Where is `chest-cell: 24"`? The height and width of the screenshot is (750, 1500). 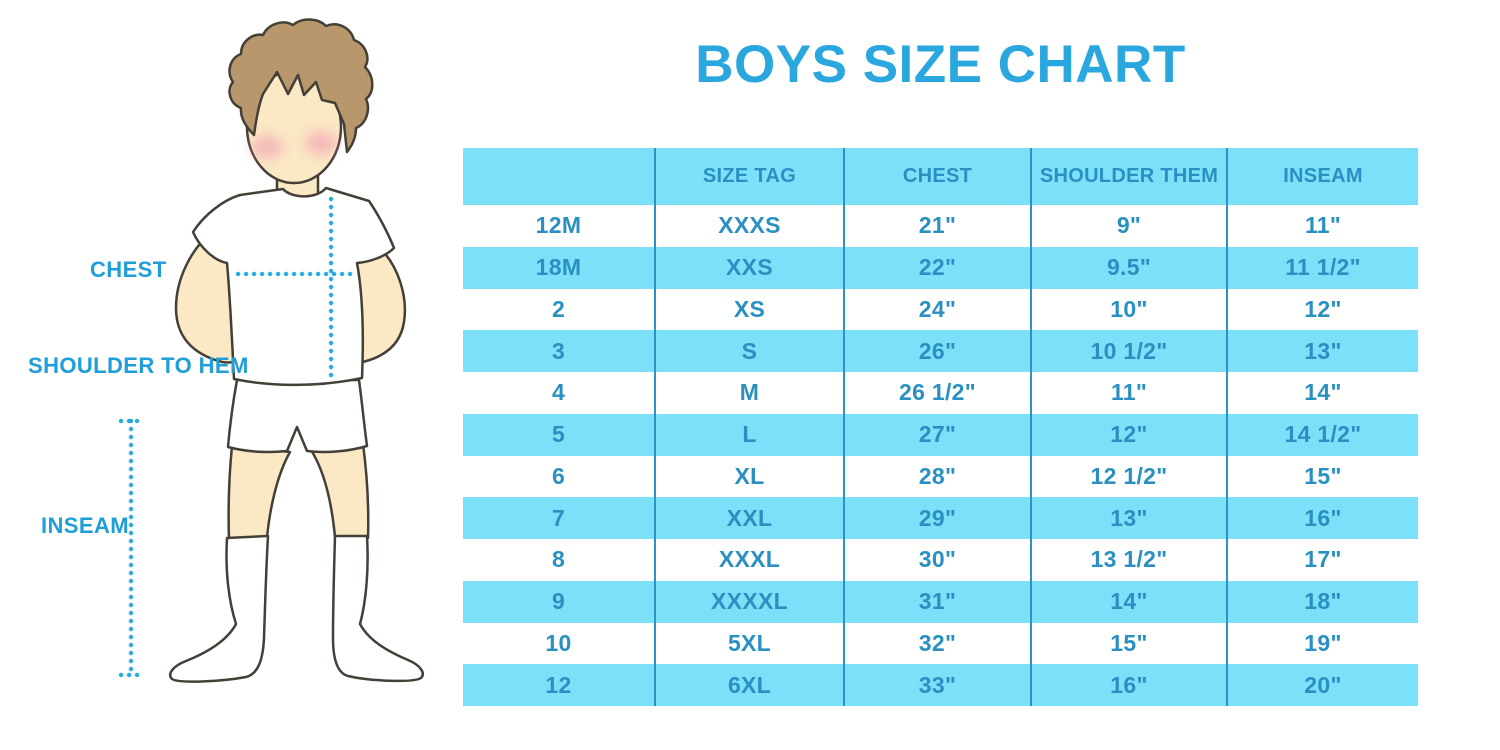
chest-cell: 24" is located at coordinates (938, 309).